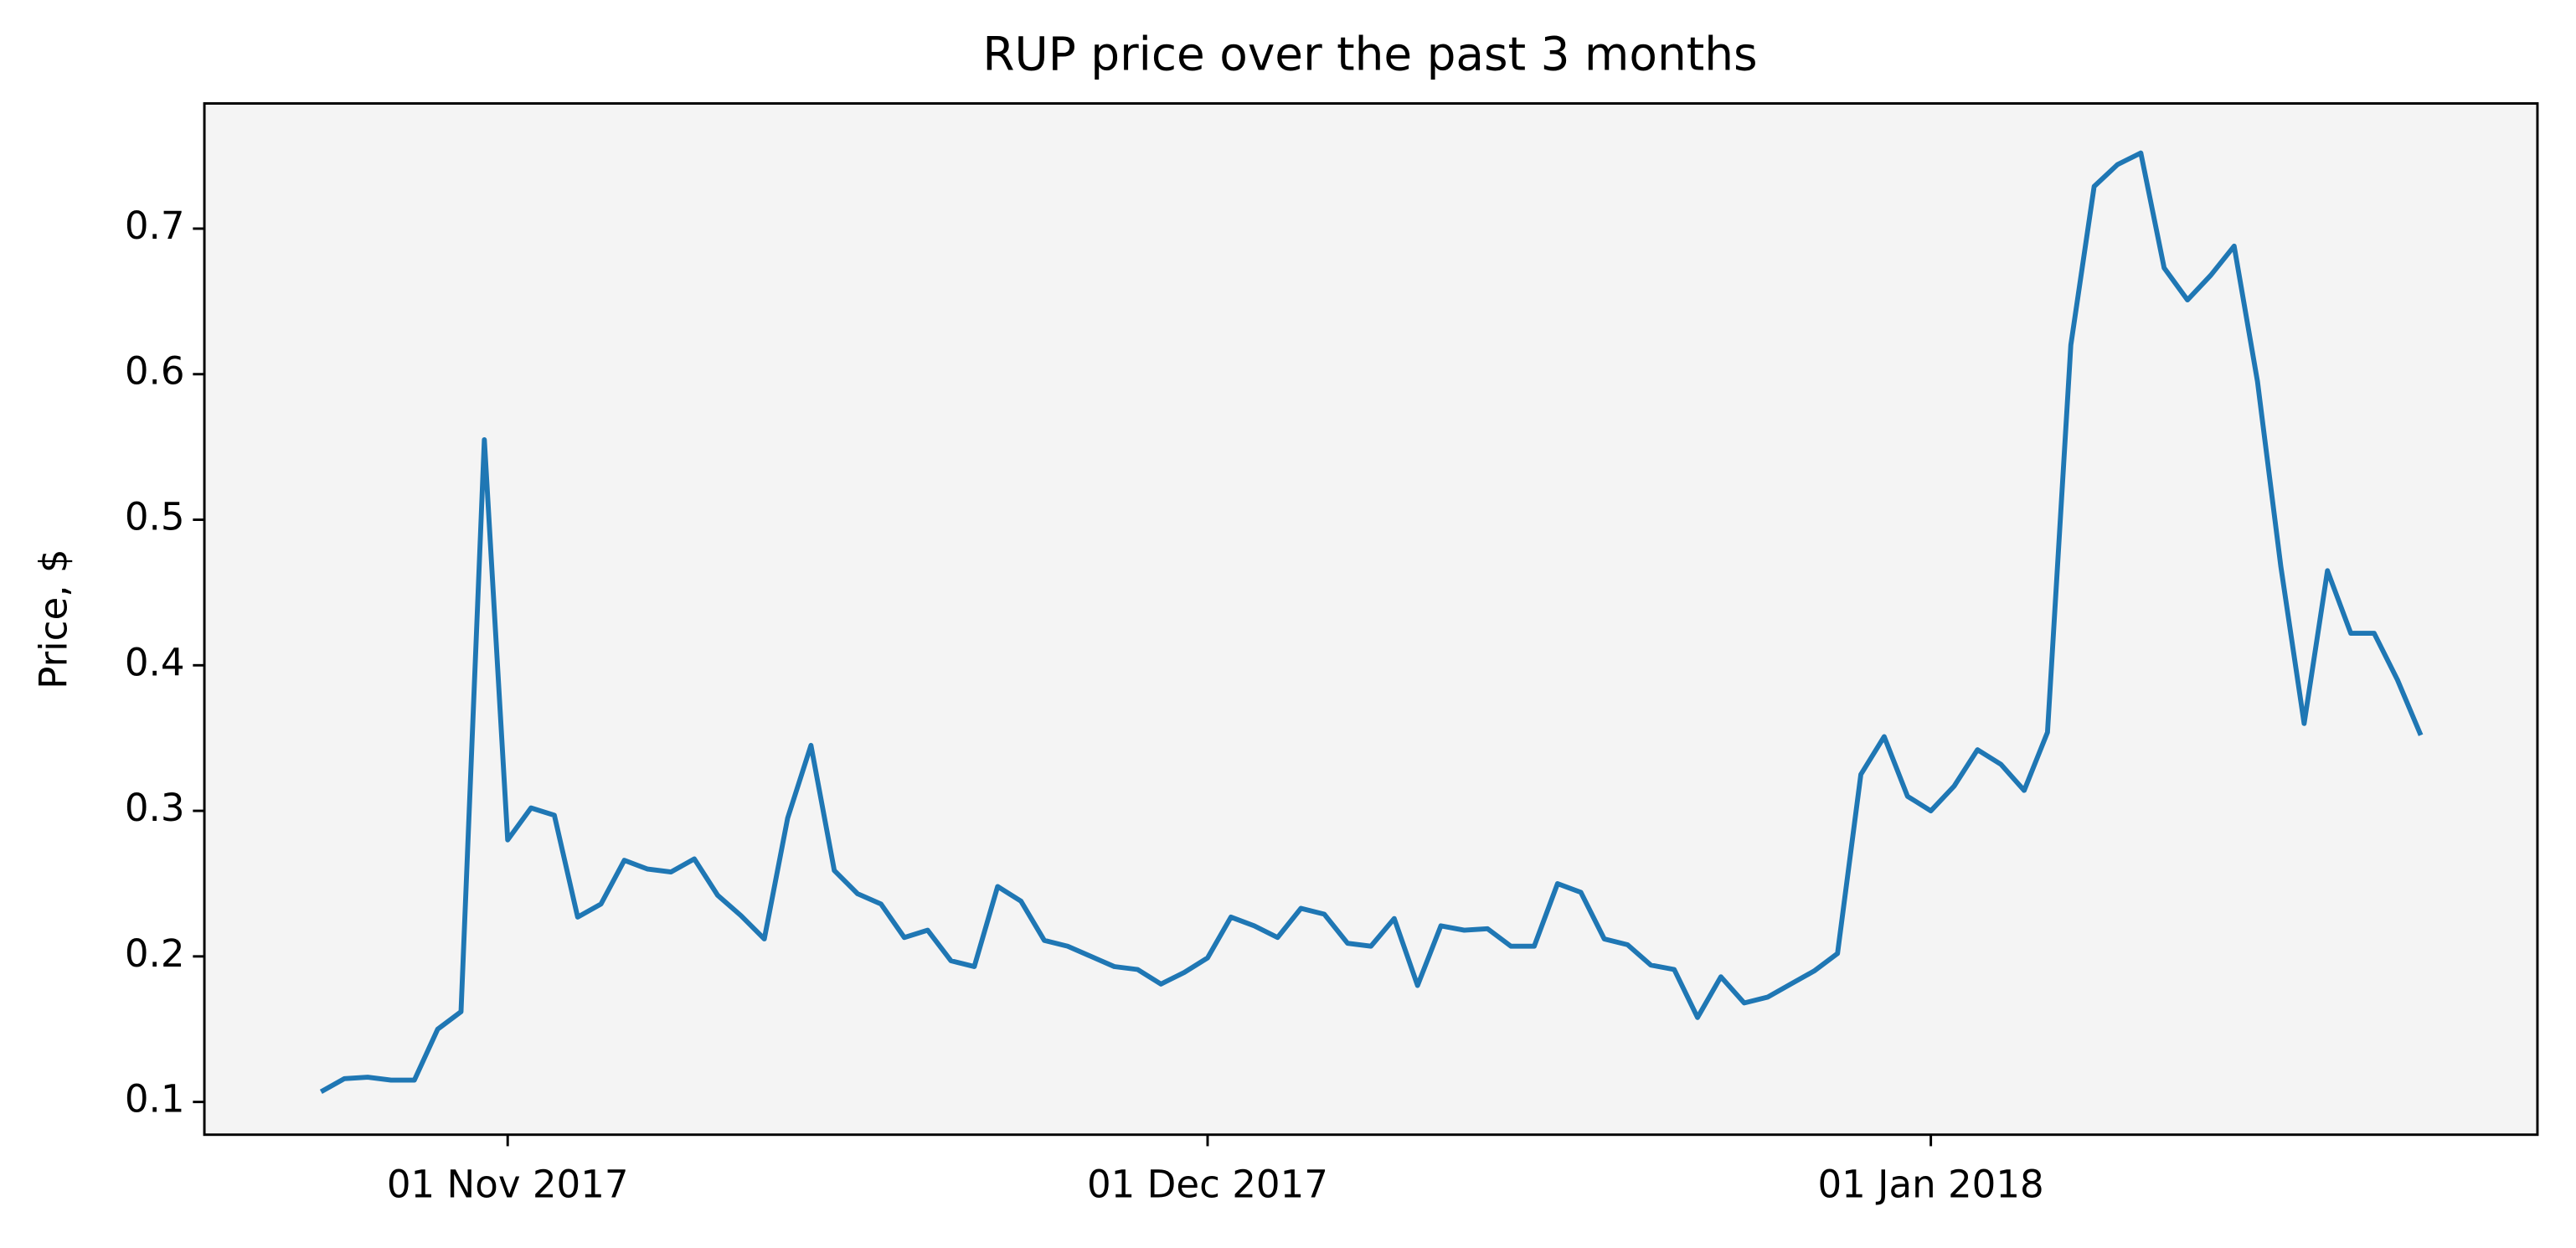  What do you see at coordinates (155, 517) in the screenshot?
I see `y-tick-label: 0.5` at bounding box center [155, 517].